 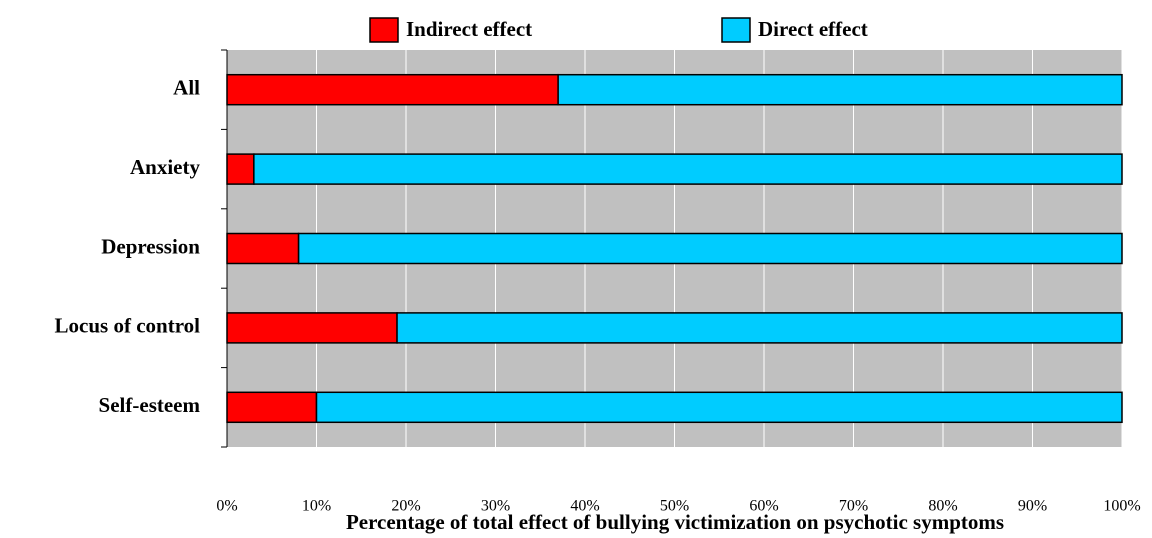 What do you see at coordinates (226, 506) in the screenshot?
I see `x-tick-label: 0%` at bounding box center [226, 506].